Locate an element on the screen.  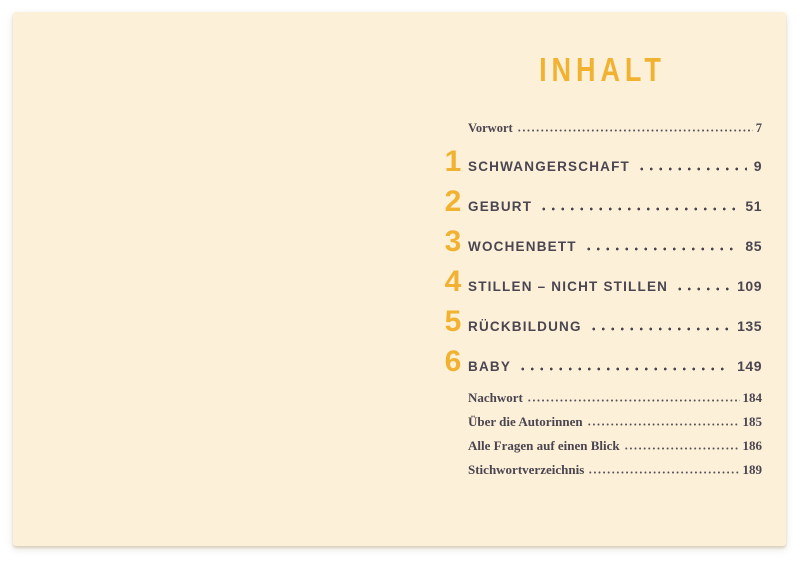
chapter-page-number: 109 is located at coordinates (749, 286).